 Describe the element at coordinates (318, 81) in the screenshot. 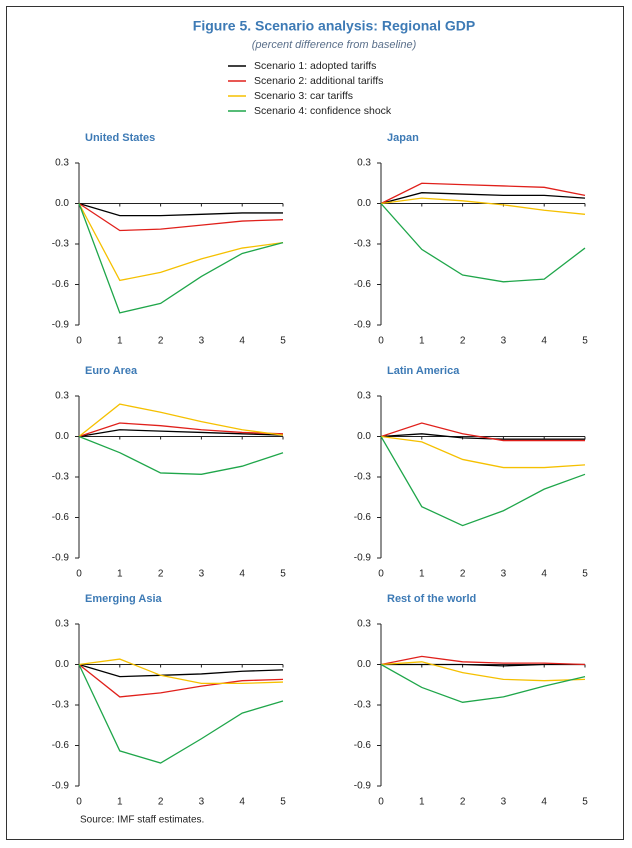

I see `legend-label: Scenario 2: additional tariffs` at that location.